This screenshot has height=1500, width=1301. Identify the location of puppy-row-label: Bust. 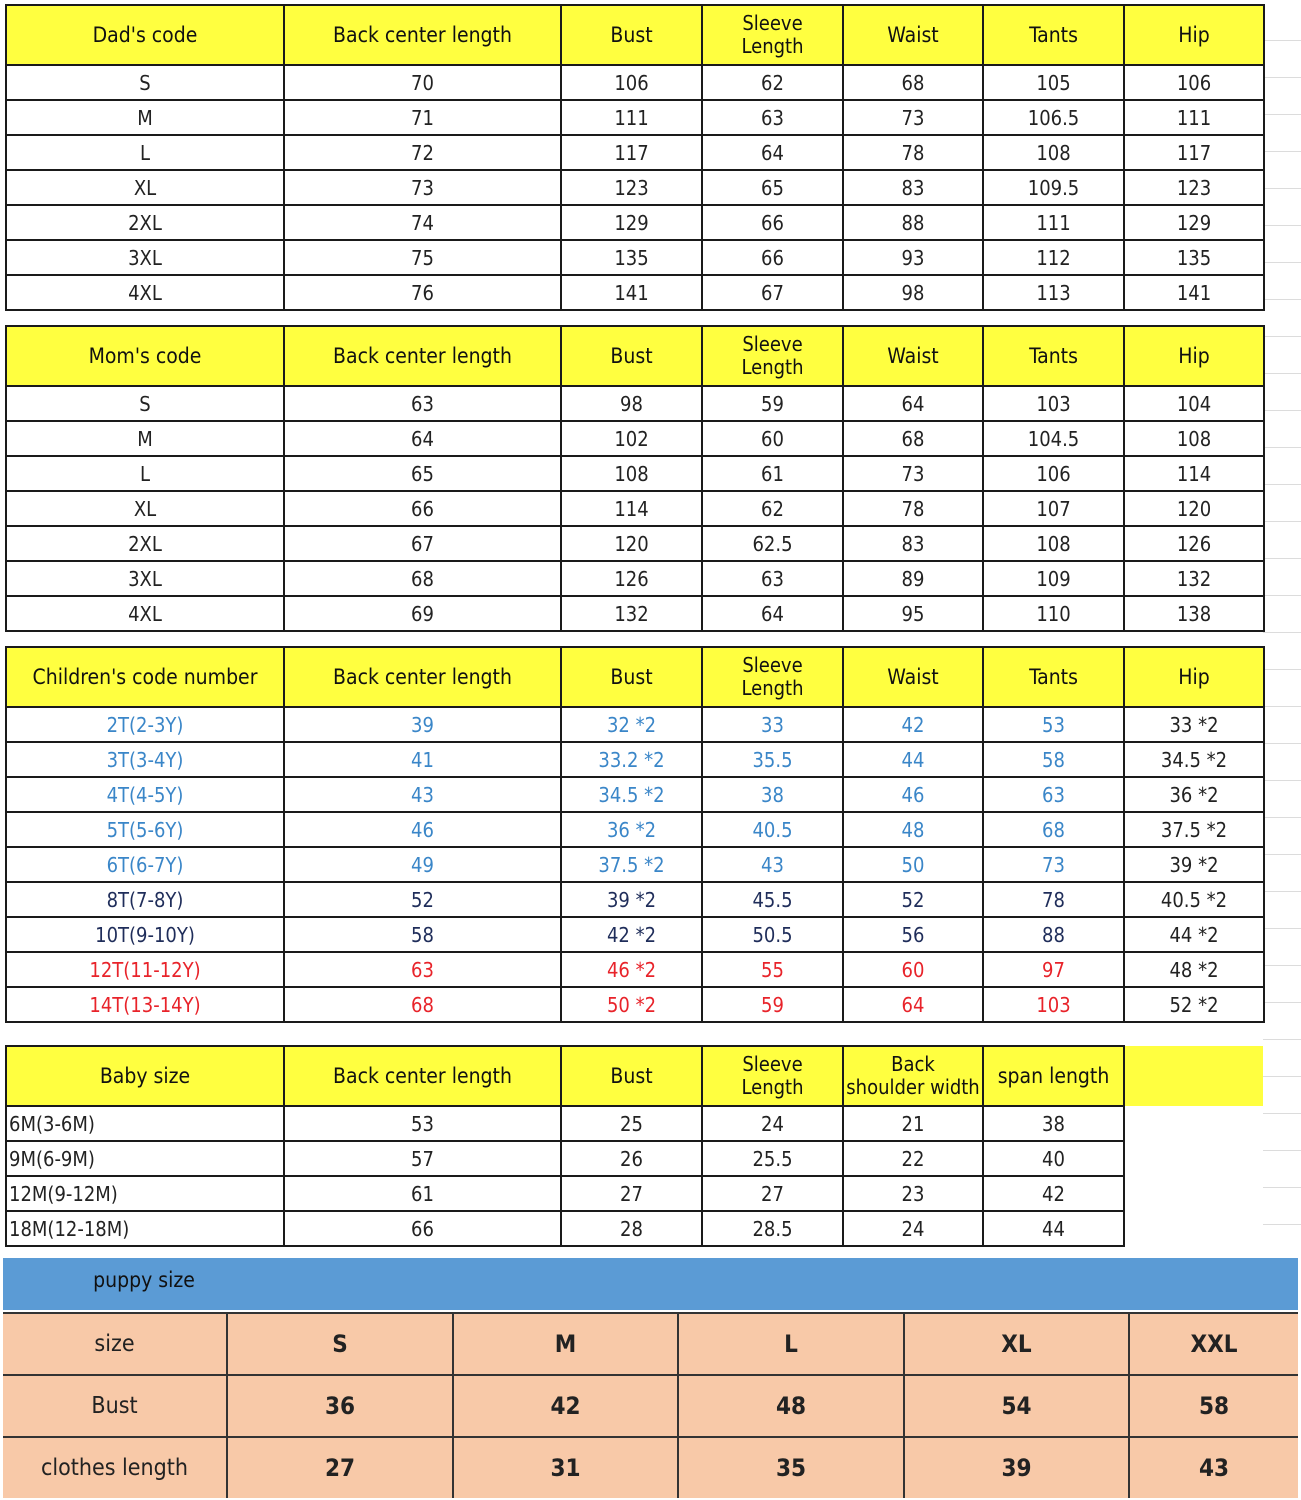
(115, 1406).